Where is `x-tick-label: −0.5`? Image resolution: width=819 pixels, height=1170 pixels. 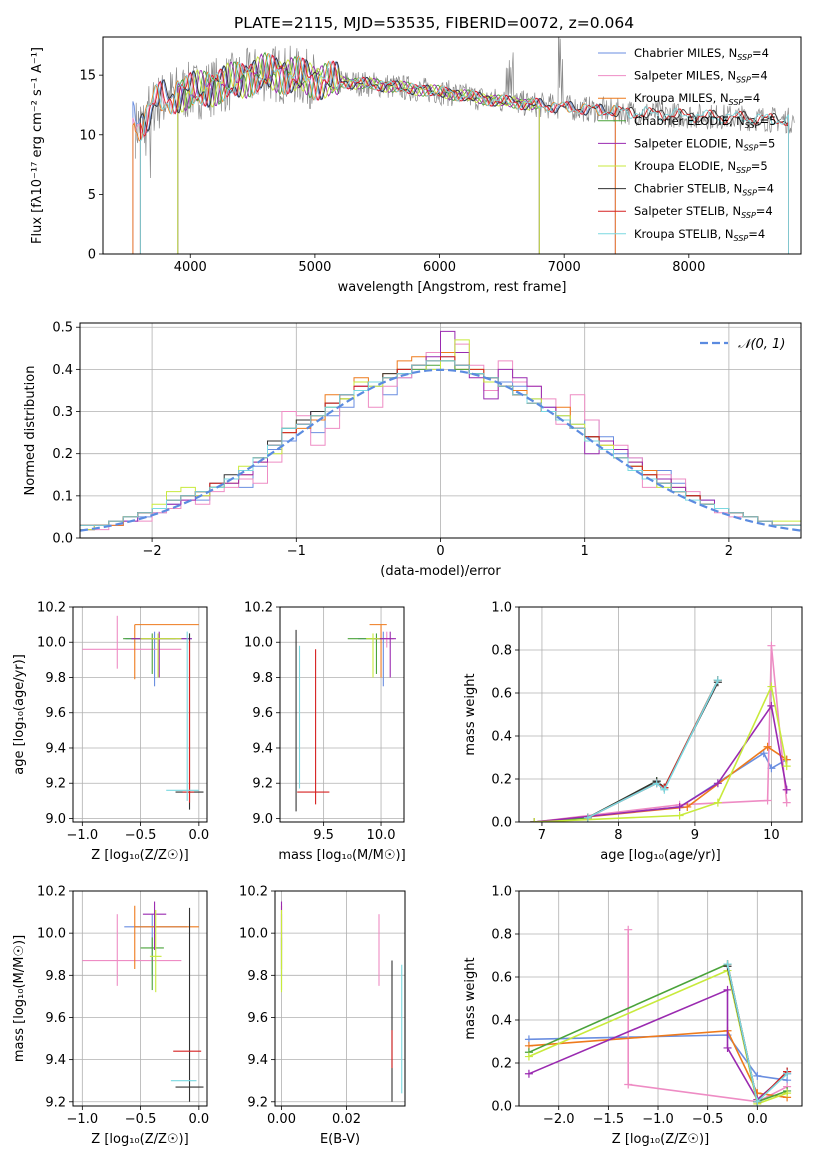
x-tick-label: −0.5 is located at coordinates (141, 1119).